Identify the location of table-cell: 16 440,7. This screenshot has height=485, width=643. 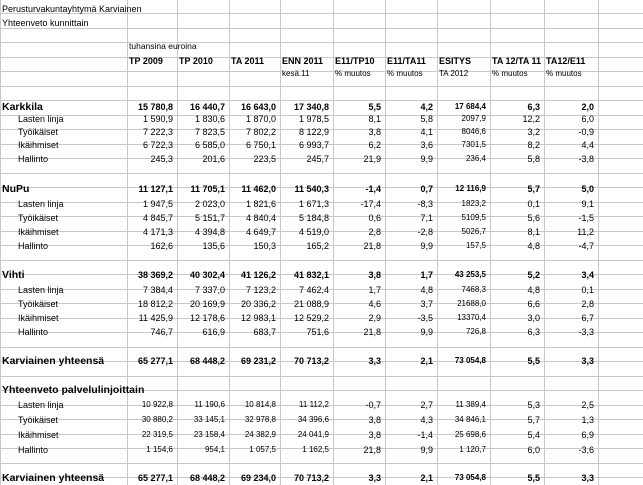
(207, 107).